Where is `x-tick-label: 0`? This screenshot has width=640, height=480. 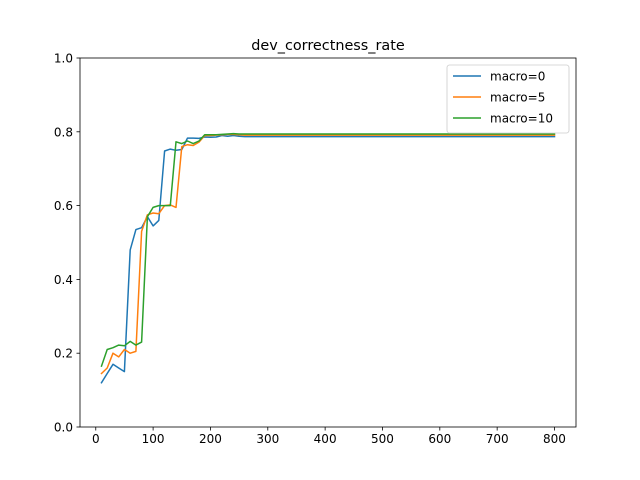
x-tick-label: 0 is located at coordinates (96, 439).